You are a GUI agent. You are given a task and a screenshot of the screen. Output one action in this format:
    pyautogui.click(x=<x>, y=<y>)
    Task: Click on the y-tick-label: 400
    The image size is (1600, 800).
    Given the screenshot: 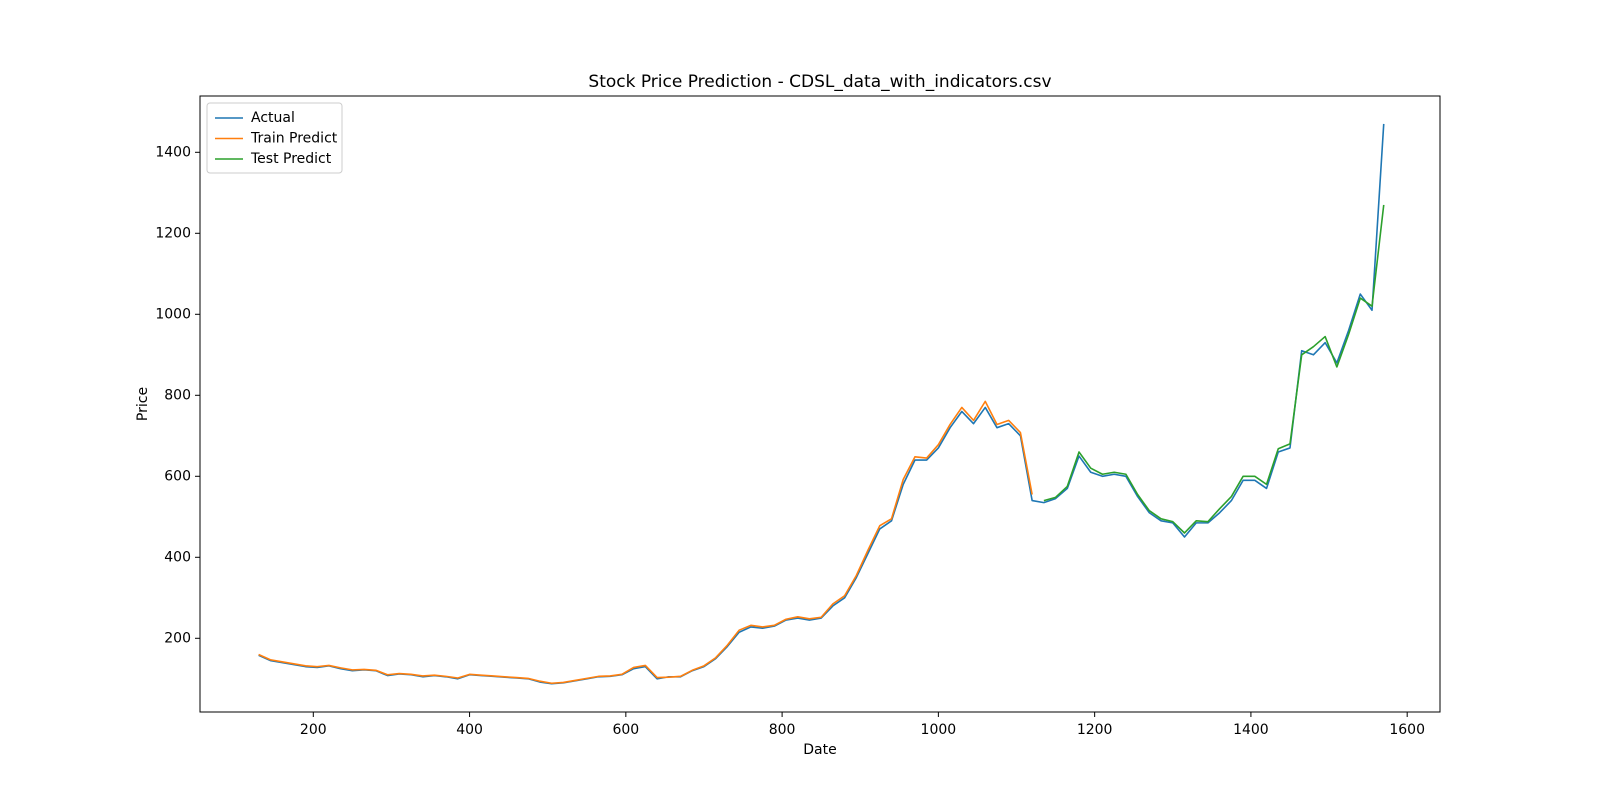 What is the action you would take?
    pyautogui.click(x=177, y=557)
    